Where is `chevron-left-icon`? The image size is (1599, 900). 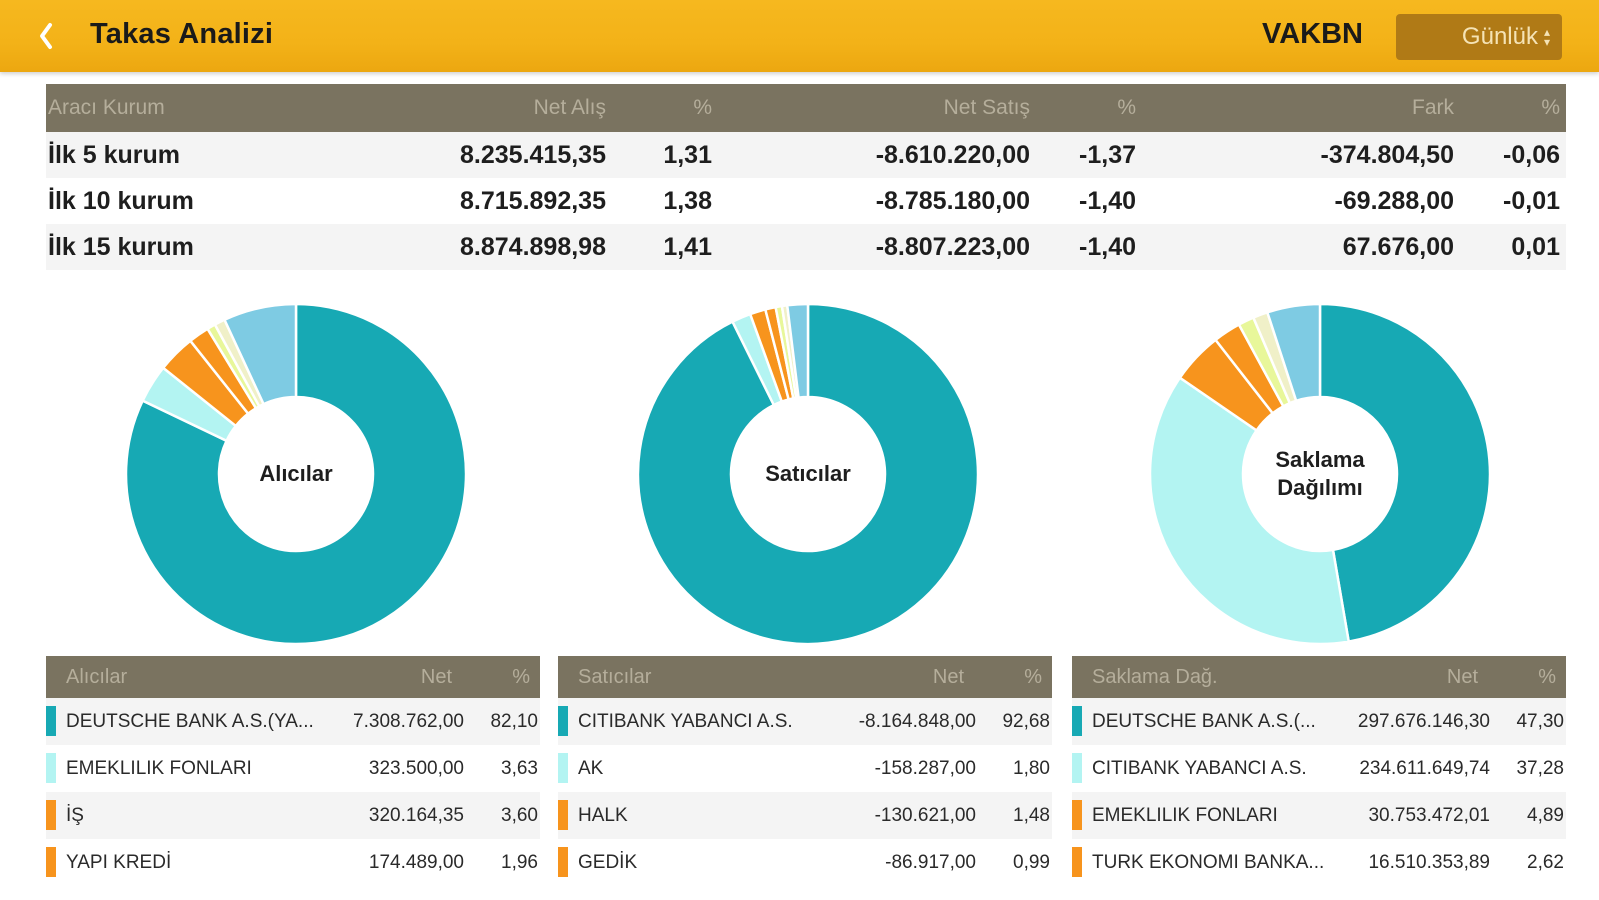
chevron-left-icon is located at coordinates (46, 36).